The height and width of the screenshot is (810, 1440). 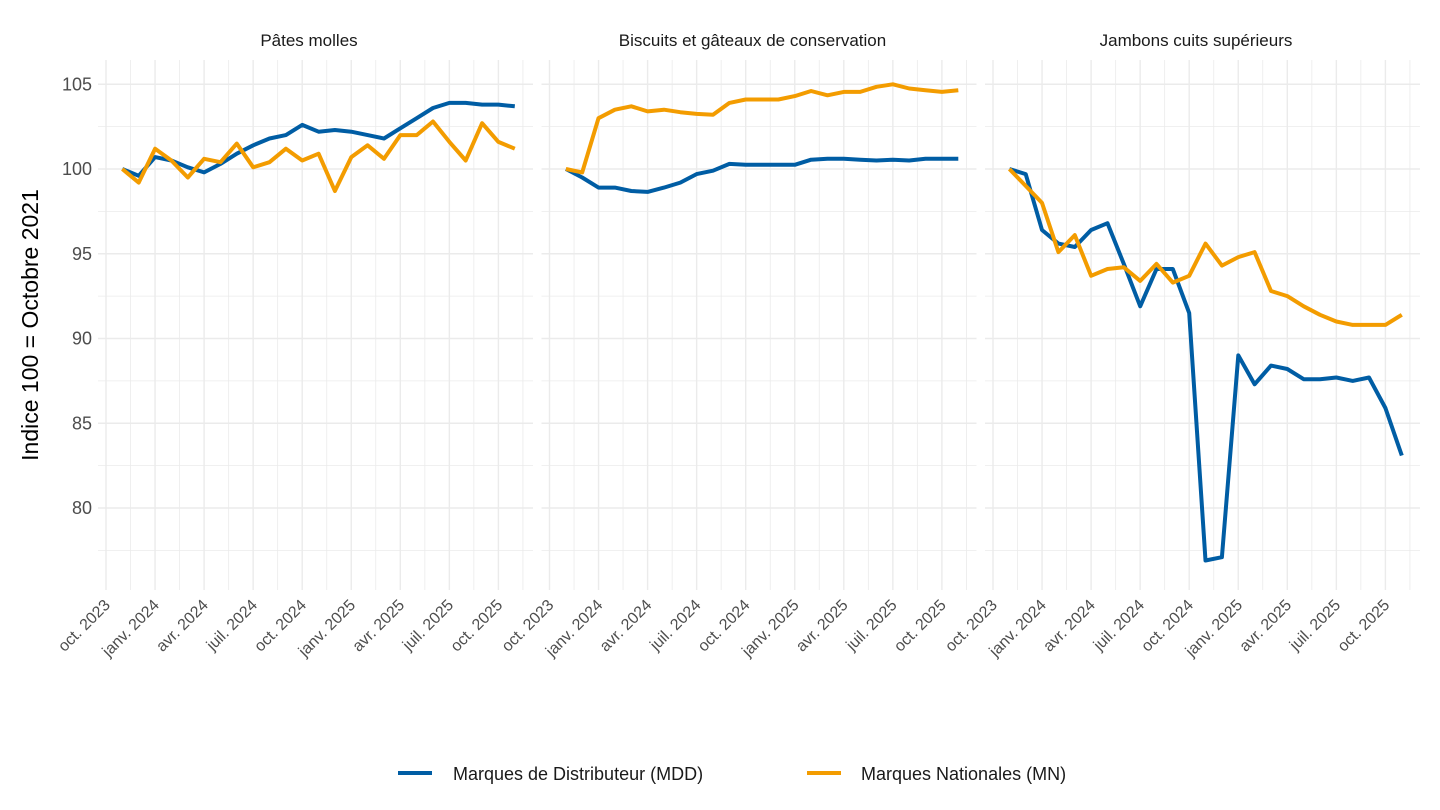 I want to click on y-tick-label: 80, so click(x=82, y=508).